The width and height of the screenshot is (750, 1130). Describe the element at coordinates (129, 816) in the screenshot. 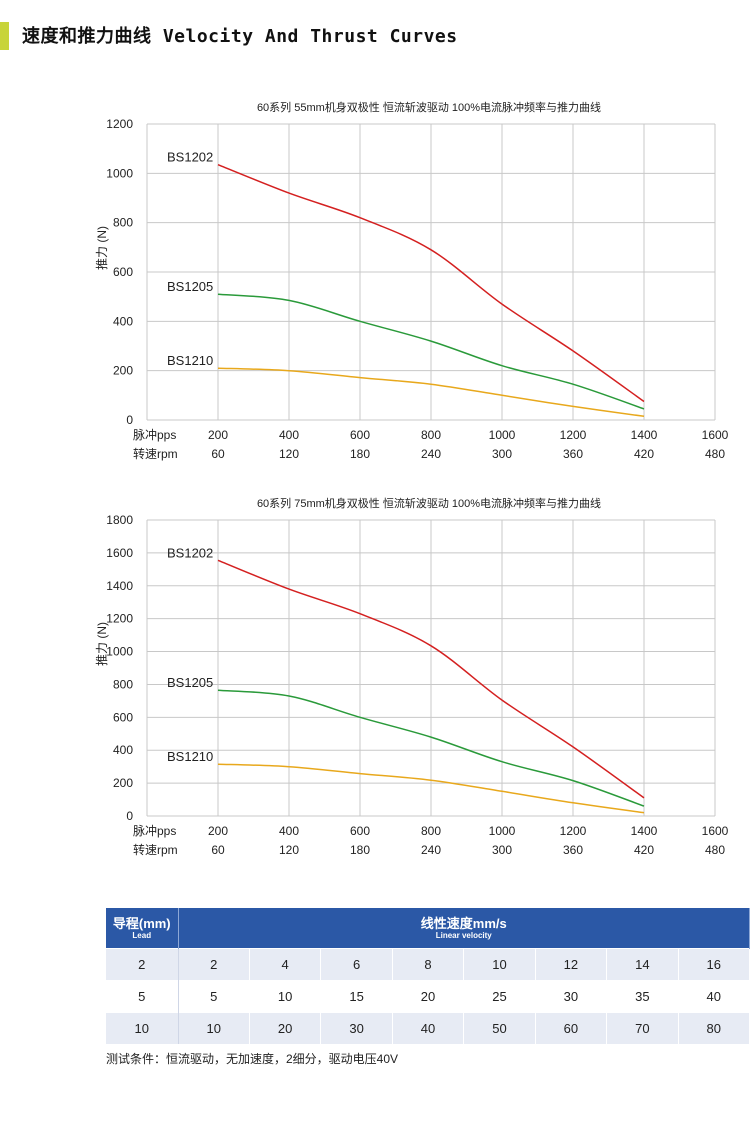

I see `y-tick-label: 0` at that location.